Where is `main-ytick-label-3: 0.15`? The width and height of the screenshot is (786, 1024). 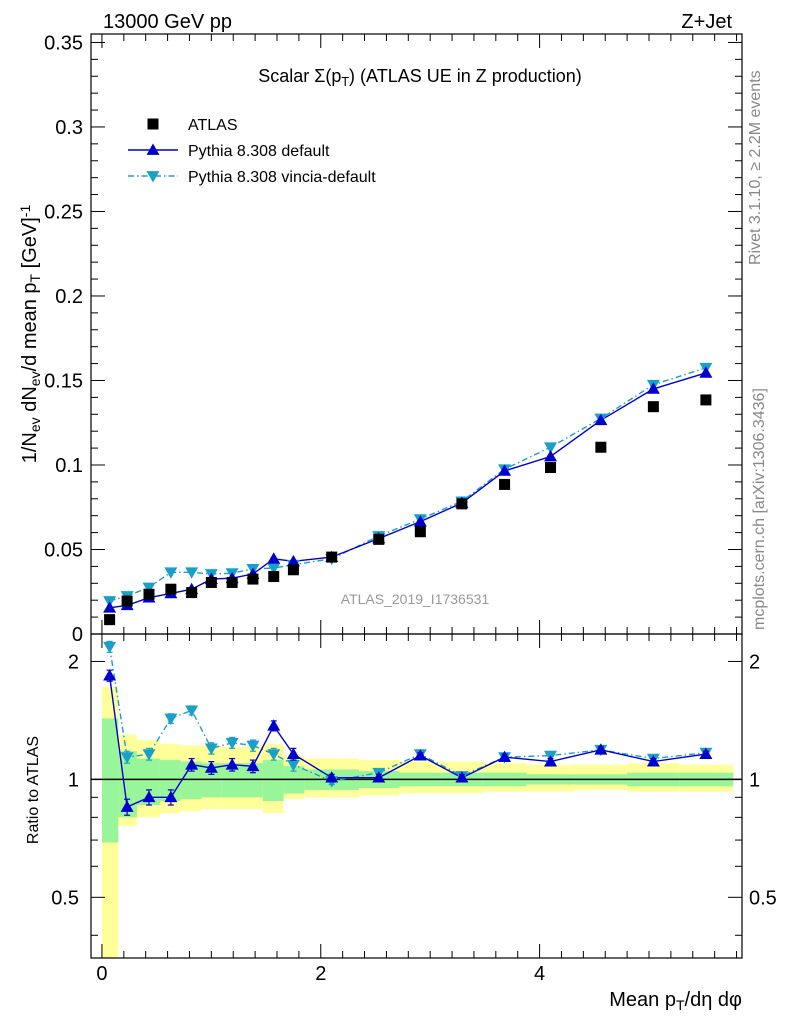 main-ytick-label-3: 0.15 is located at coordinates (63, 381).